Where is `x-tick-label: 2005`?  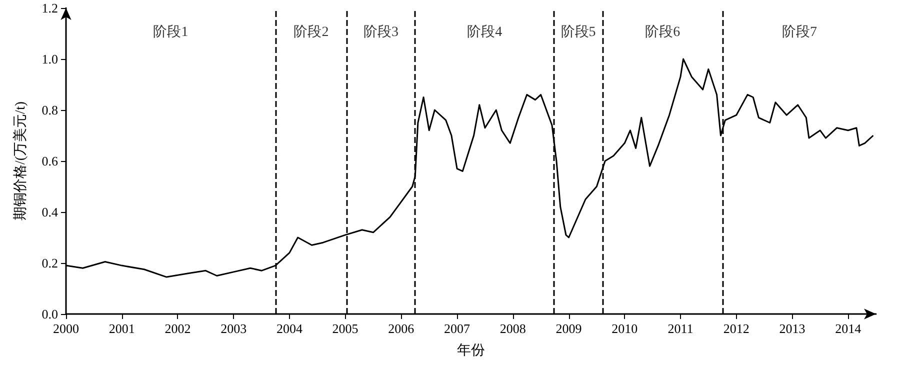
x-tick-label: 2005 is located at coordinates (345, 328).